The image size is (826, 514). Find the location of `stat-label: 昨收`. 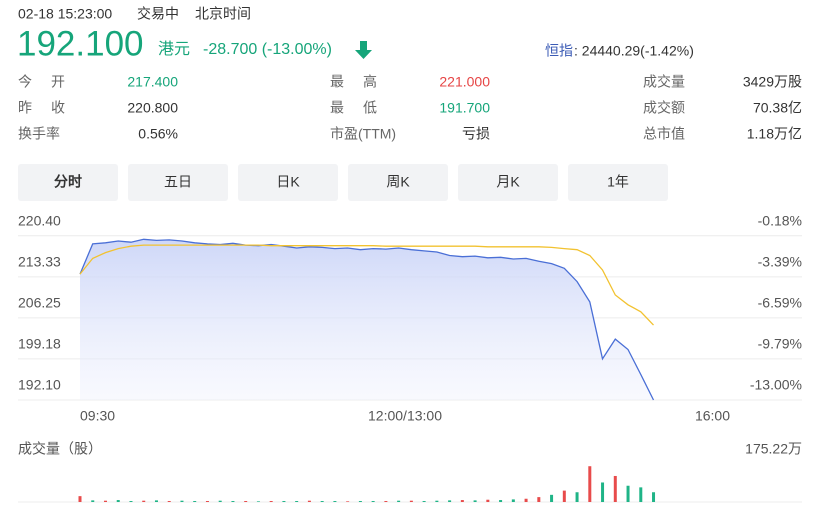

stat-label: 昨收 is located at coordinates (51, 108).